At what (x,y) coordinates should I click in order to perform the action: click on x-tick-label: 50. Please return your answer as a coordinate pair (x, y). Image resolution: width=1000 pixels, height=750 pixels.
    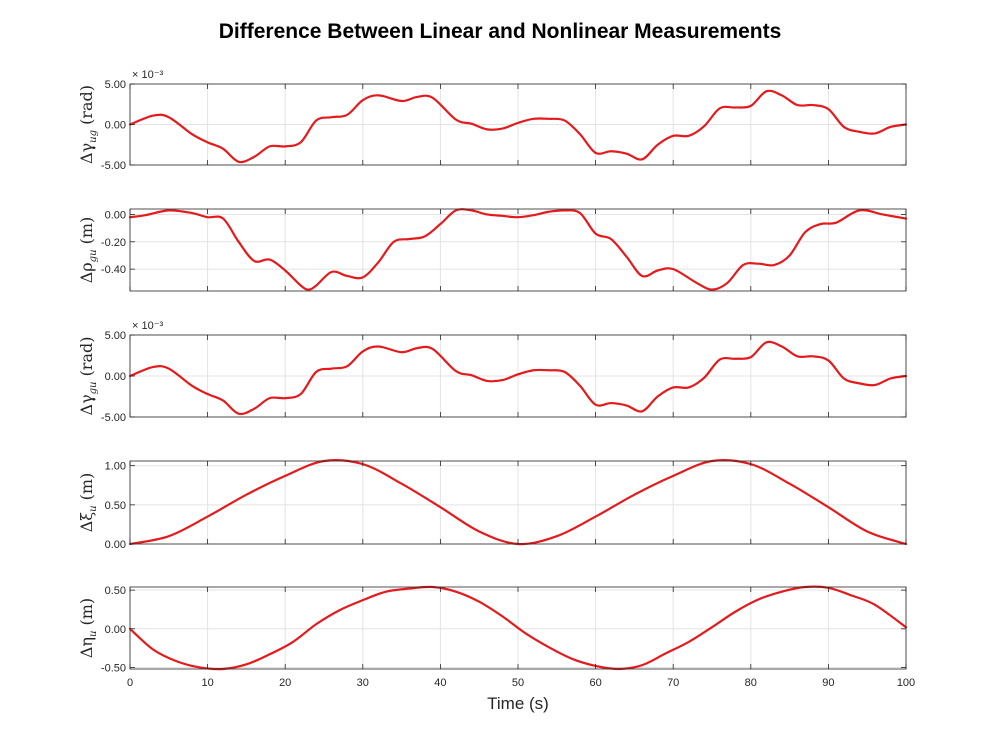
    Looking at the image, I should click on (518, 683).